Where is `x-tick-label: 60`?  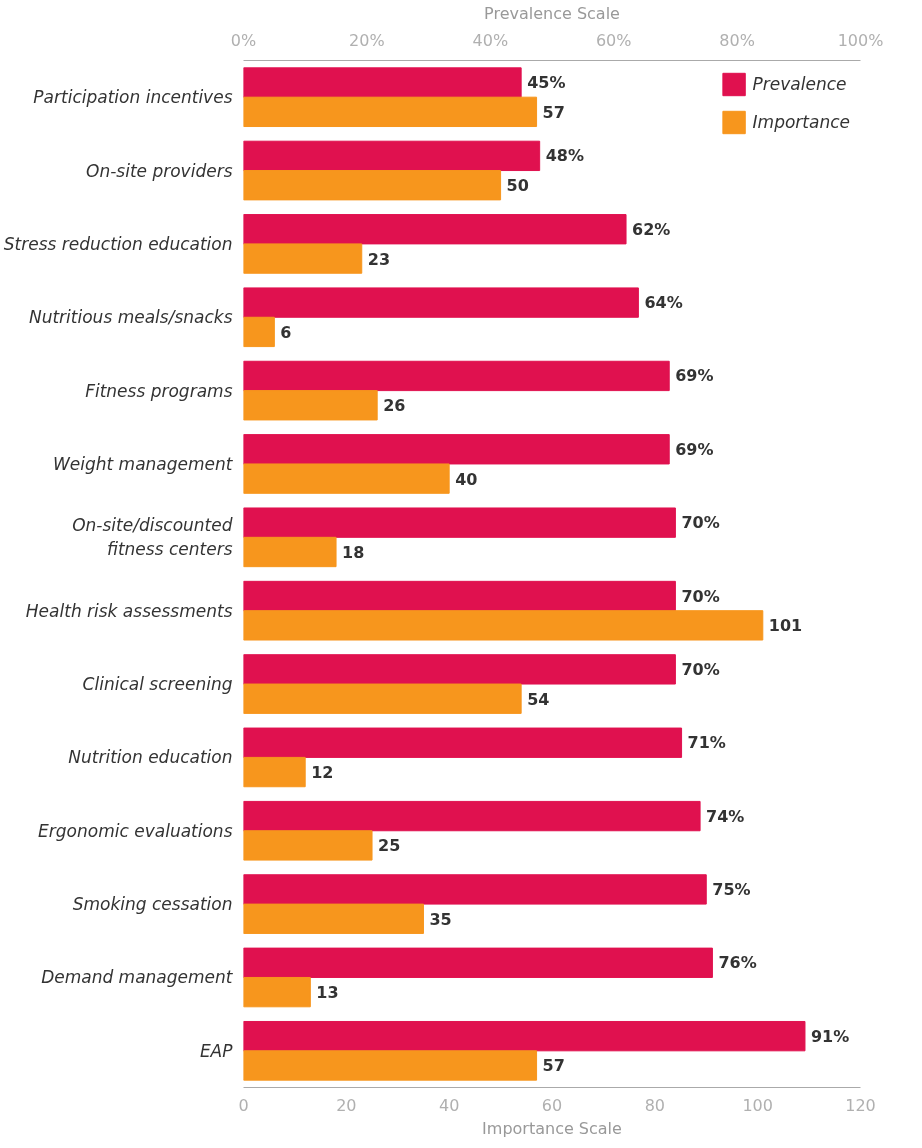
x-tick-label: 60 is located at coordinates (552, 1105).